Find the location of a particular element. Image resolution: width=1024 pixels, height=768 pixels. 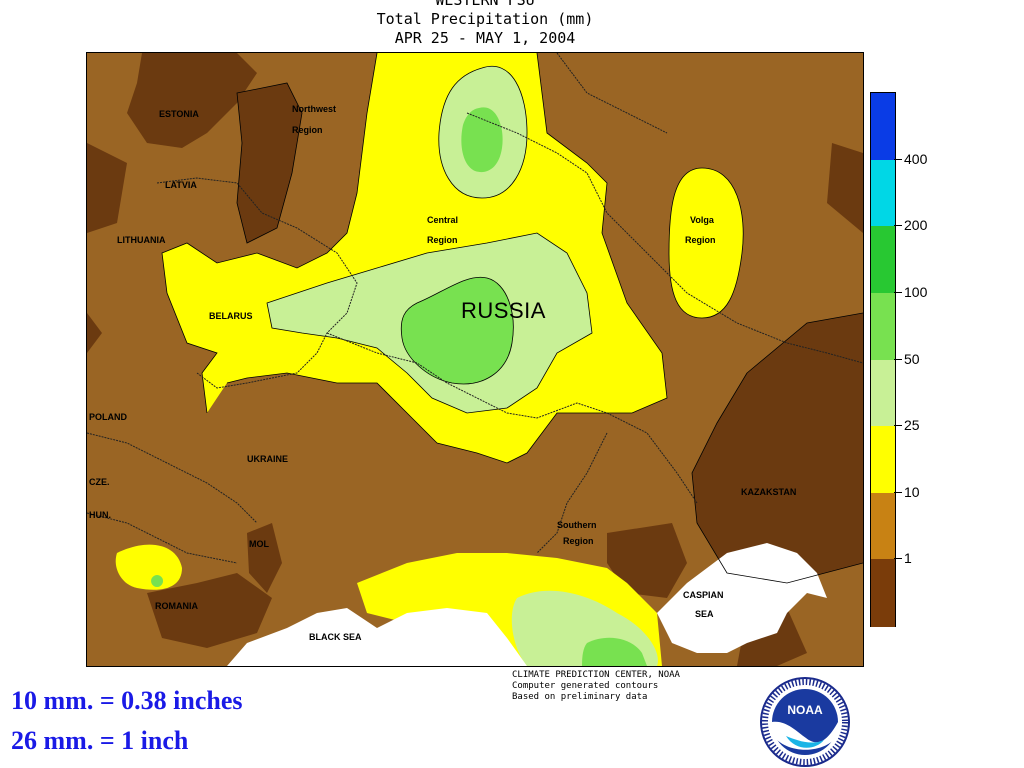

label-belarus: BELARUS is located at coordinates (231, 316).